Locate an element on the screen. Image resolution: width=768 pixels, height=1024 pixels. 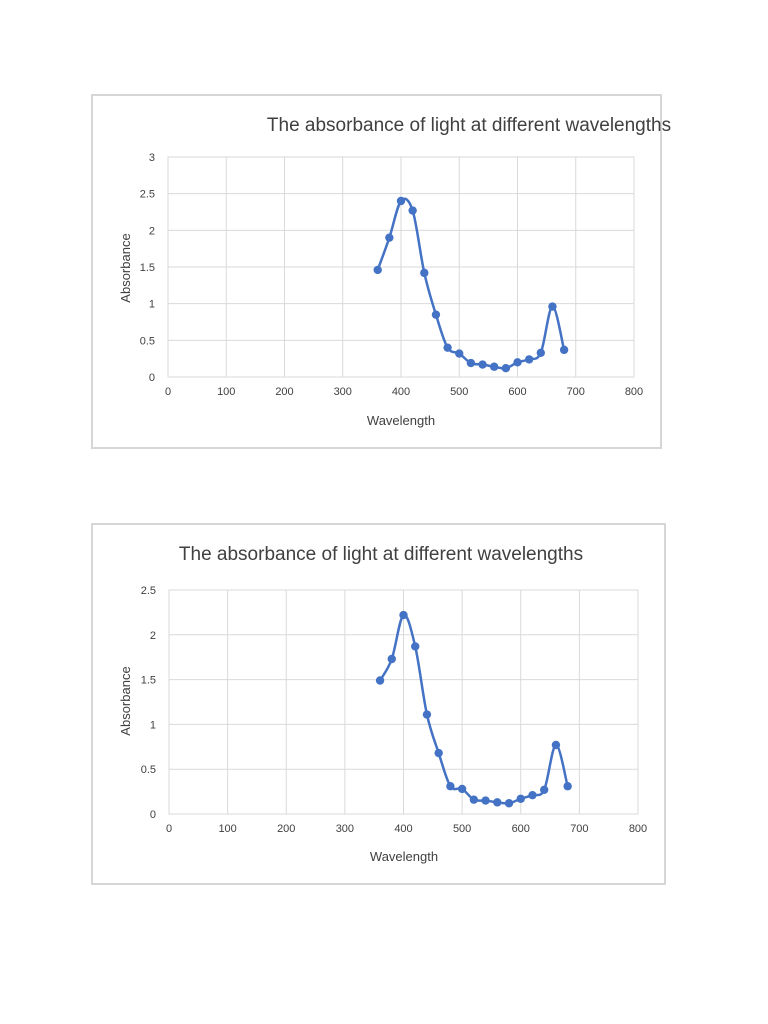
chart-2-x-axis-title: Wavelength is located at coordinates (404, 856).